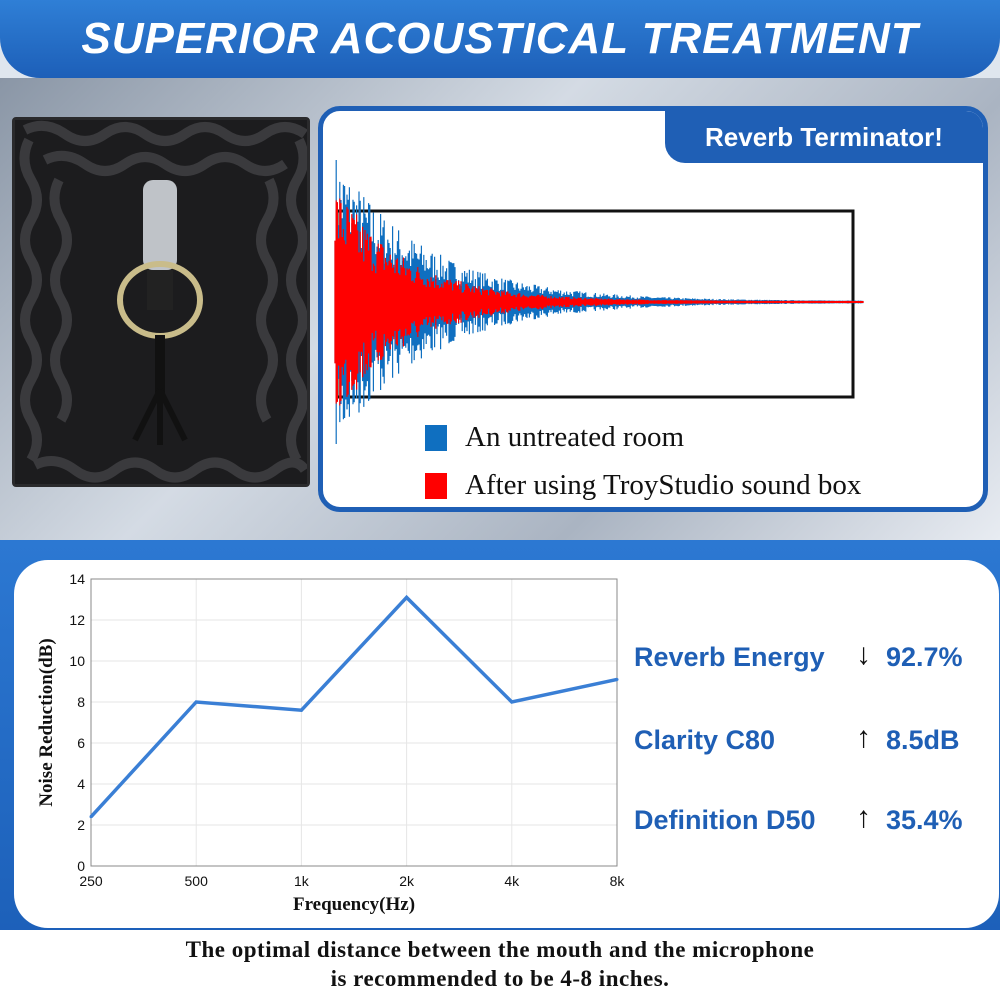 This screenshot has width=1000, height=1000. What do you see at coordinates (512, 881) in the screenshot?
I see `x-tick-label: 4k` at bounding box center [512, 881].